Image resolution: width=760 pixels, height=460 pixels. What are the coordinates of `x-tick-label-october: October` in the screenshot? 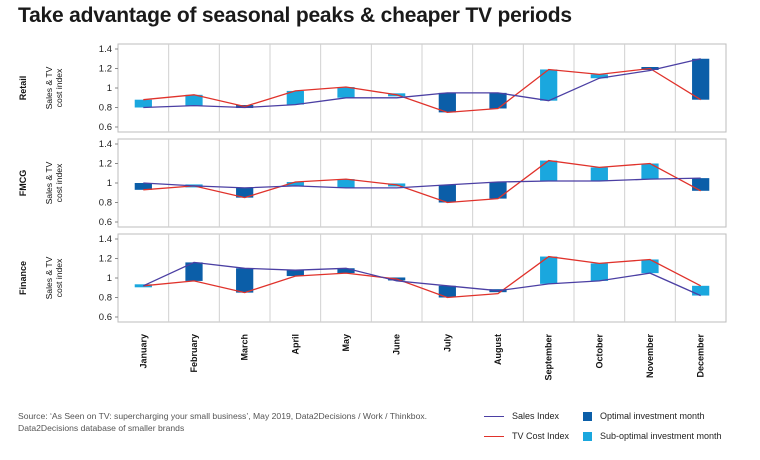 It's located at (599, 351).